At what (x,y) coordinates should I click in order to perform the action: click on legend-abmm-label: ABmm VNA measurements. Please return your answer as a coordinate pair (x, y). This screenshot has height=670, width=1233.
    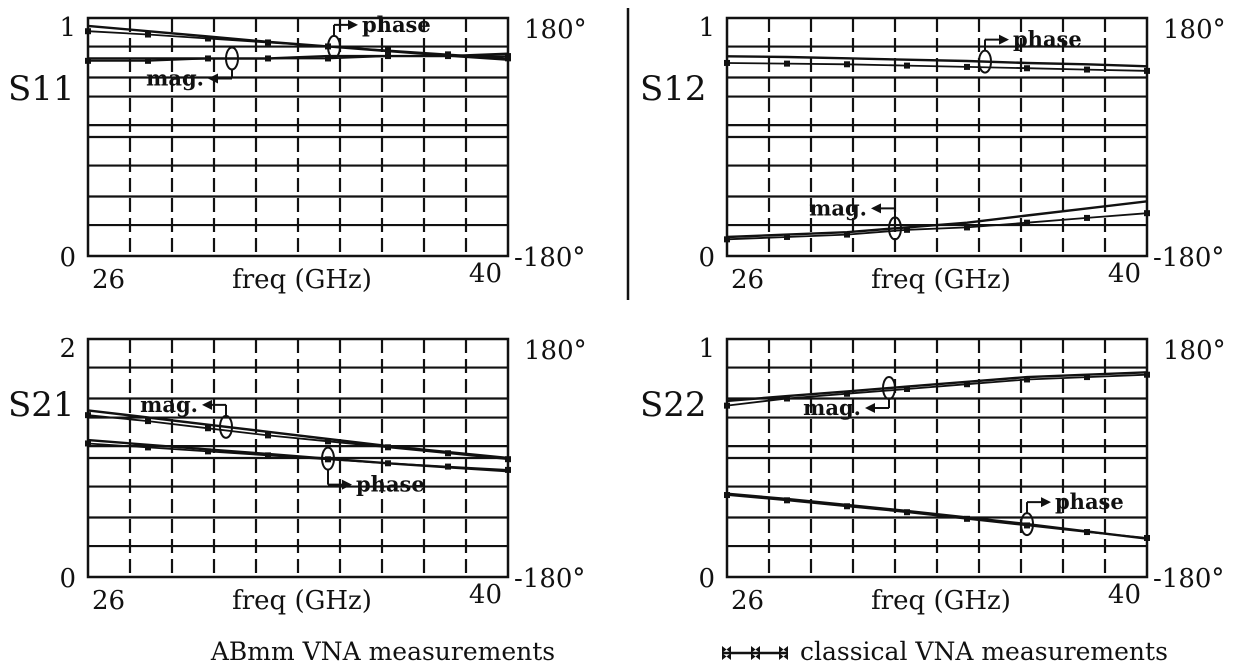
    Looking at the image, I should click on (382, 651).